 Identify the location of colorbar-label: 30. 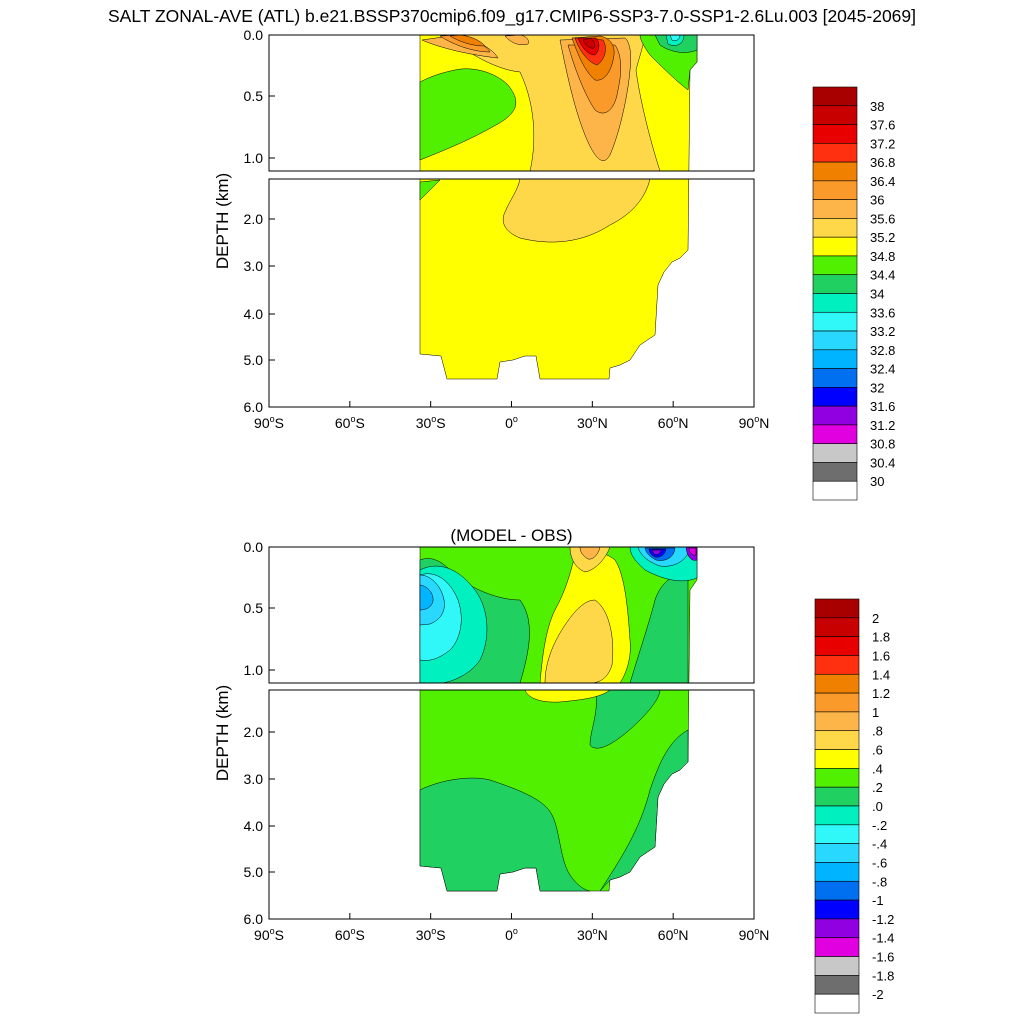
(877, 481).